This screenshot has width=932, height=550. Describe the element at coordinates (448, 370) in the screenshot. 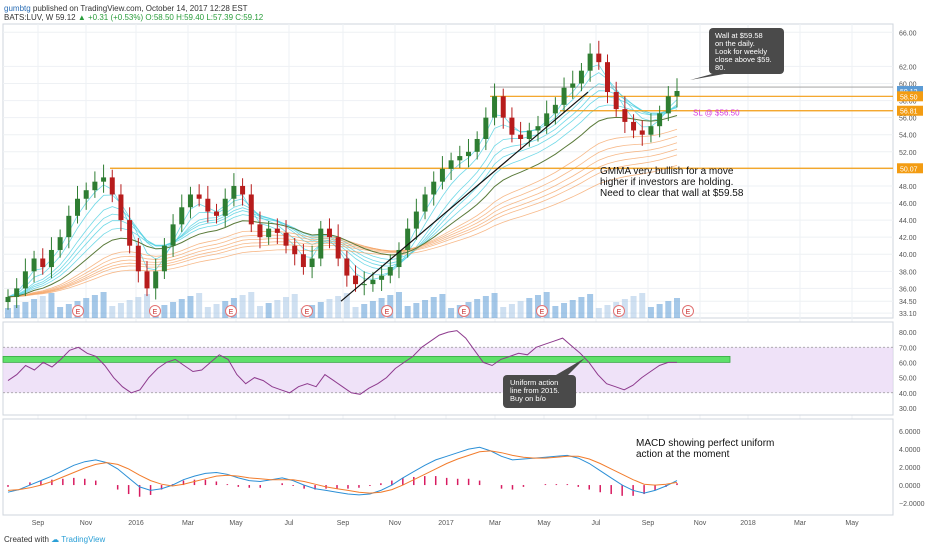

I see `rsi-band-fill` at that location.